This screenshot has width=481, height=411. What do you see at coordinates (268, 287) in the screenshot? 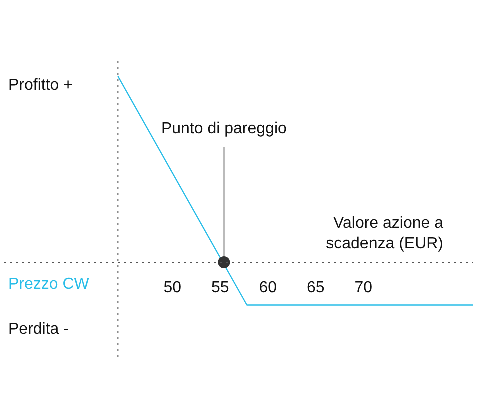
I see `x-tick-label: 60` at bounding box center [268, 287].